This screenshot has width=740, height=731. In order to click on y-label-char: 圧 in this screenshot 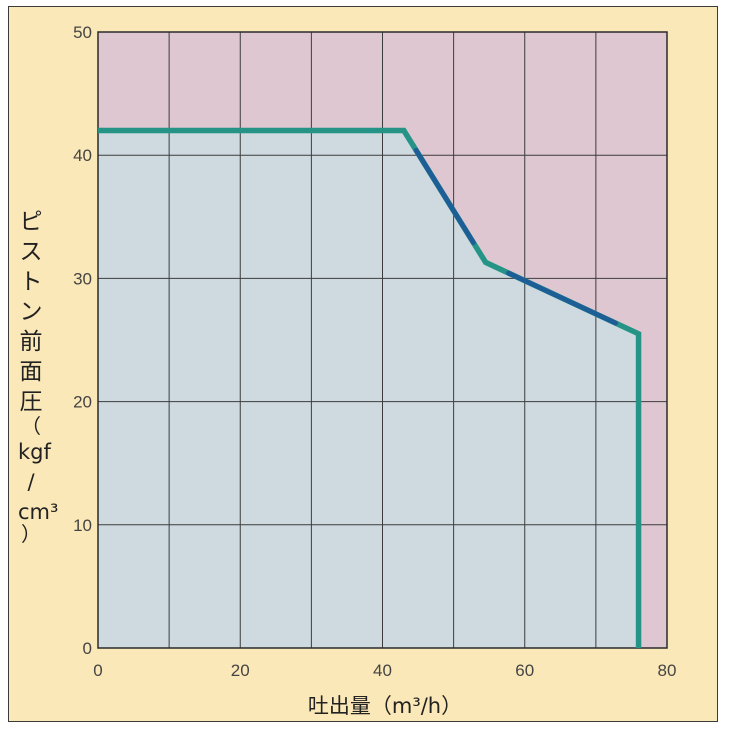, I will do `click(31, 402)`.